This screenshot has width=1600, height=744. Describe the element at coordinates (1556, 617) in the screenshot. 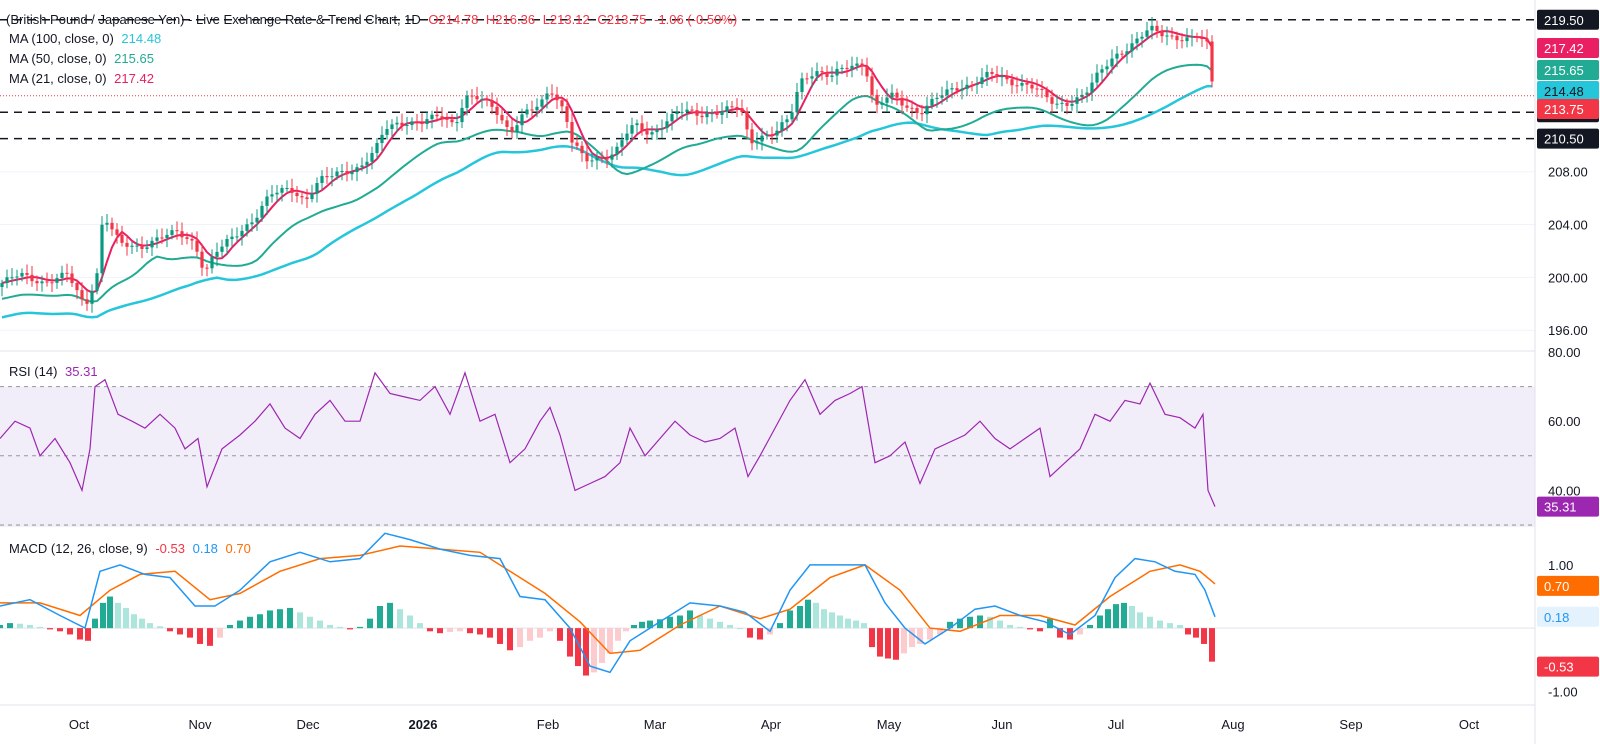

I see `macd-macd-axis-label: 0.18` at that location.